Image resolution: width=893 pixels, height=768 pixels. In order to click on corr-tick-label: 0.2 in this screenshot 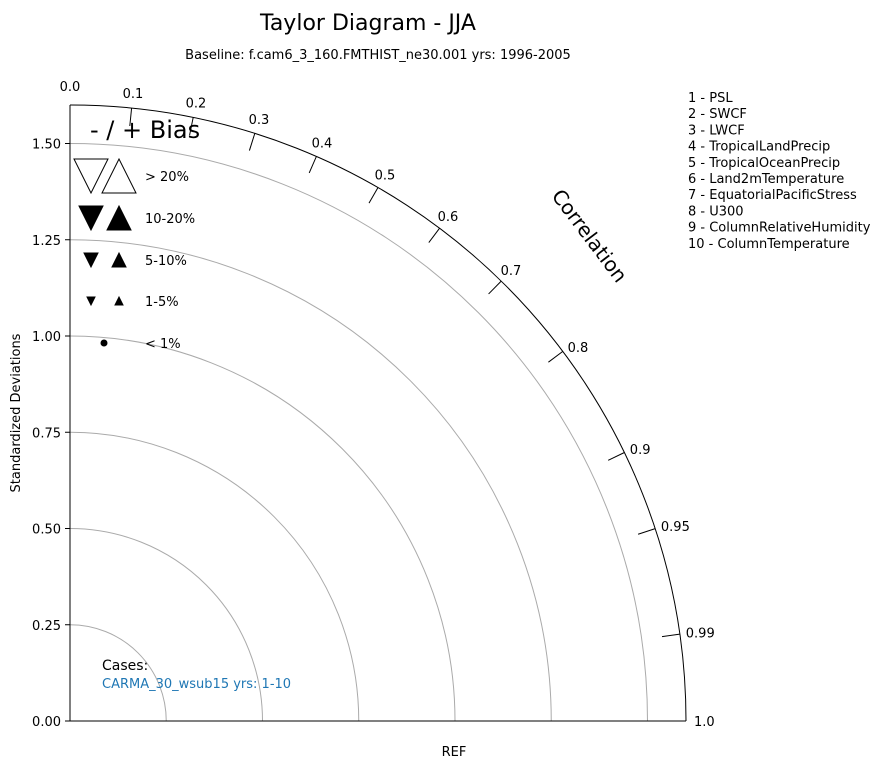, I will do `click(196, 104)`.